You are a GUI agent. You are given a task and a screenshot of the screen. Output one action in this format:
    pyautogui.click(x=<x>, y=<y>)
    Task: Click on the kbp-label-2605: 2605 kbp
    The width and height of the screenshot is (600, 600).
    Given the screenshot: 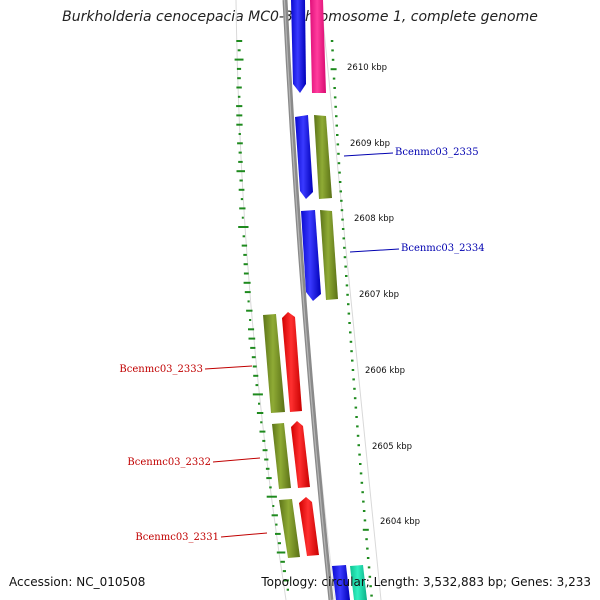 What is the action you would take?
    pyautogui.click(x=392, y=447)
    